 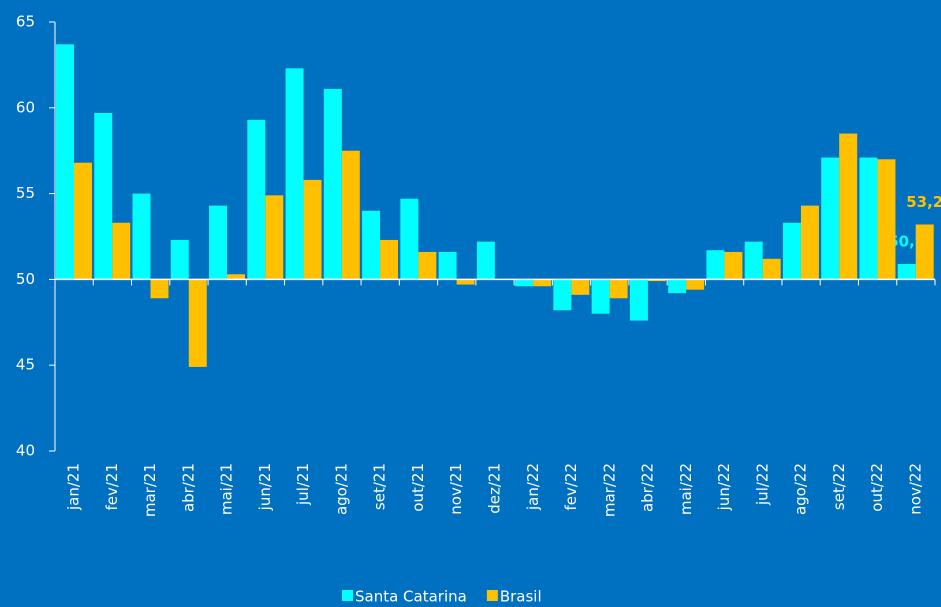 What do you see at coordinates (533, 487) in the screenshot?
I see `x-tick-label: jan/22` at bounding box center [533, 487].